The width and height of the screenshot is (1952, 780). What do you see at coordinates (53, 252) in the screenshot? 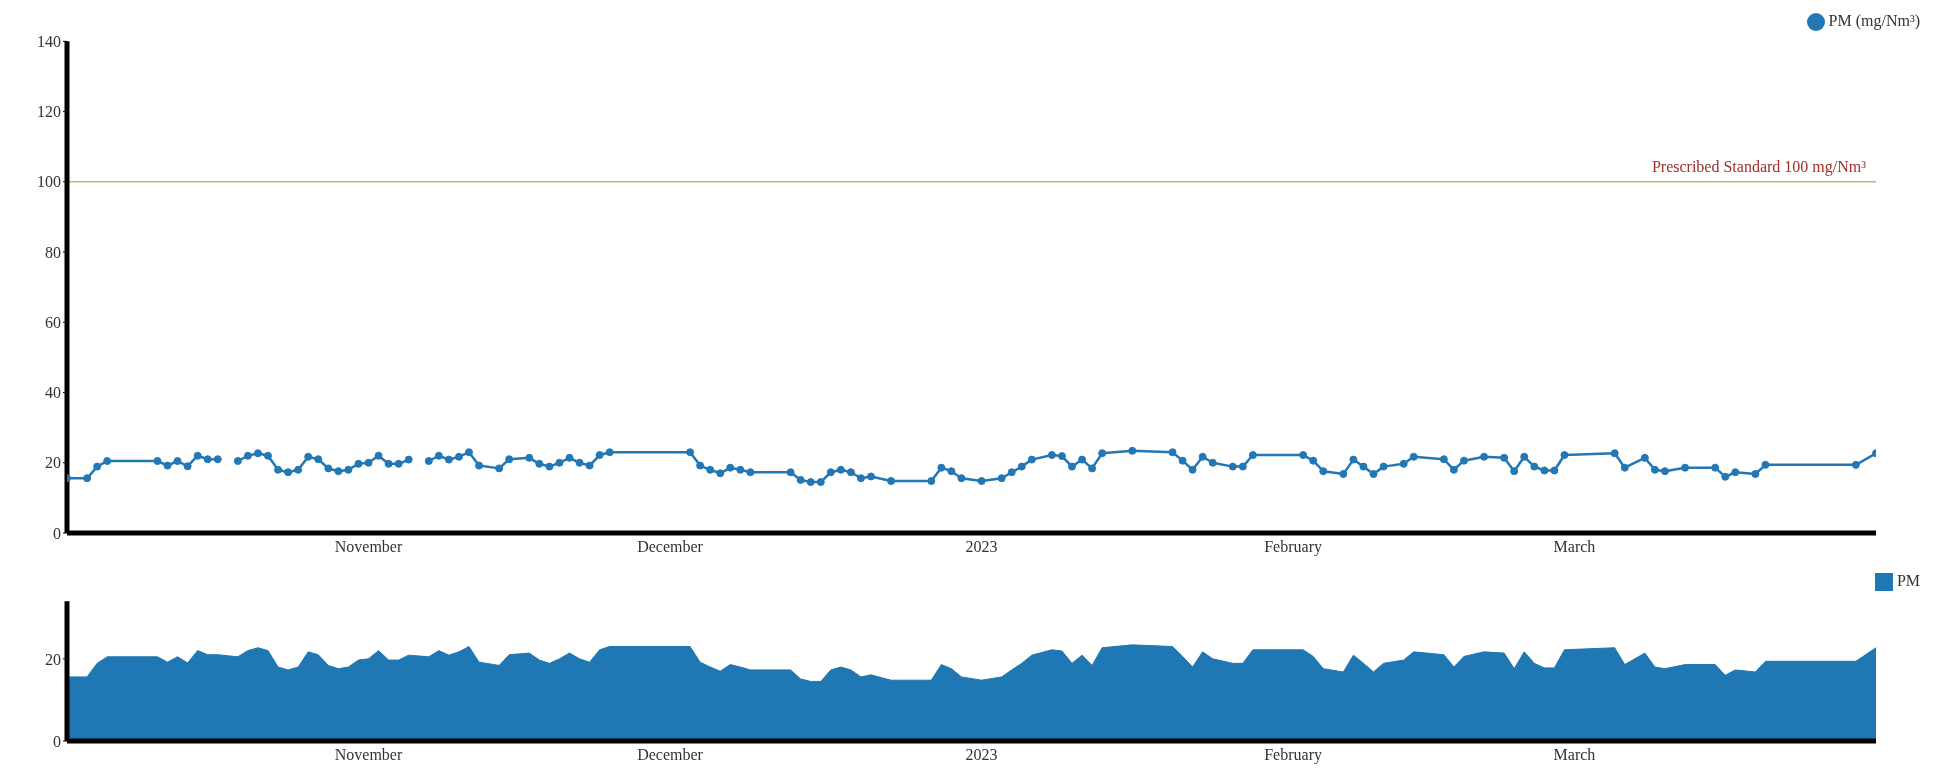
I see `y-tick-label: 80` at bounding box center [53, 252].